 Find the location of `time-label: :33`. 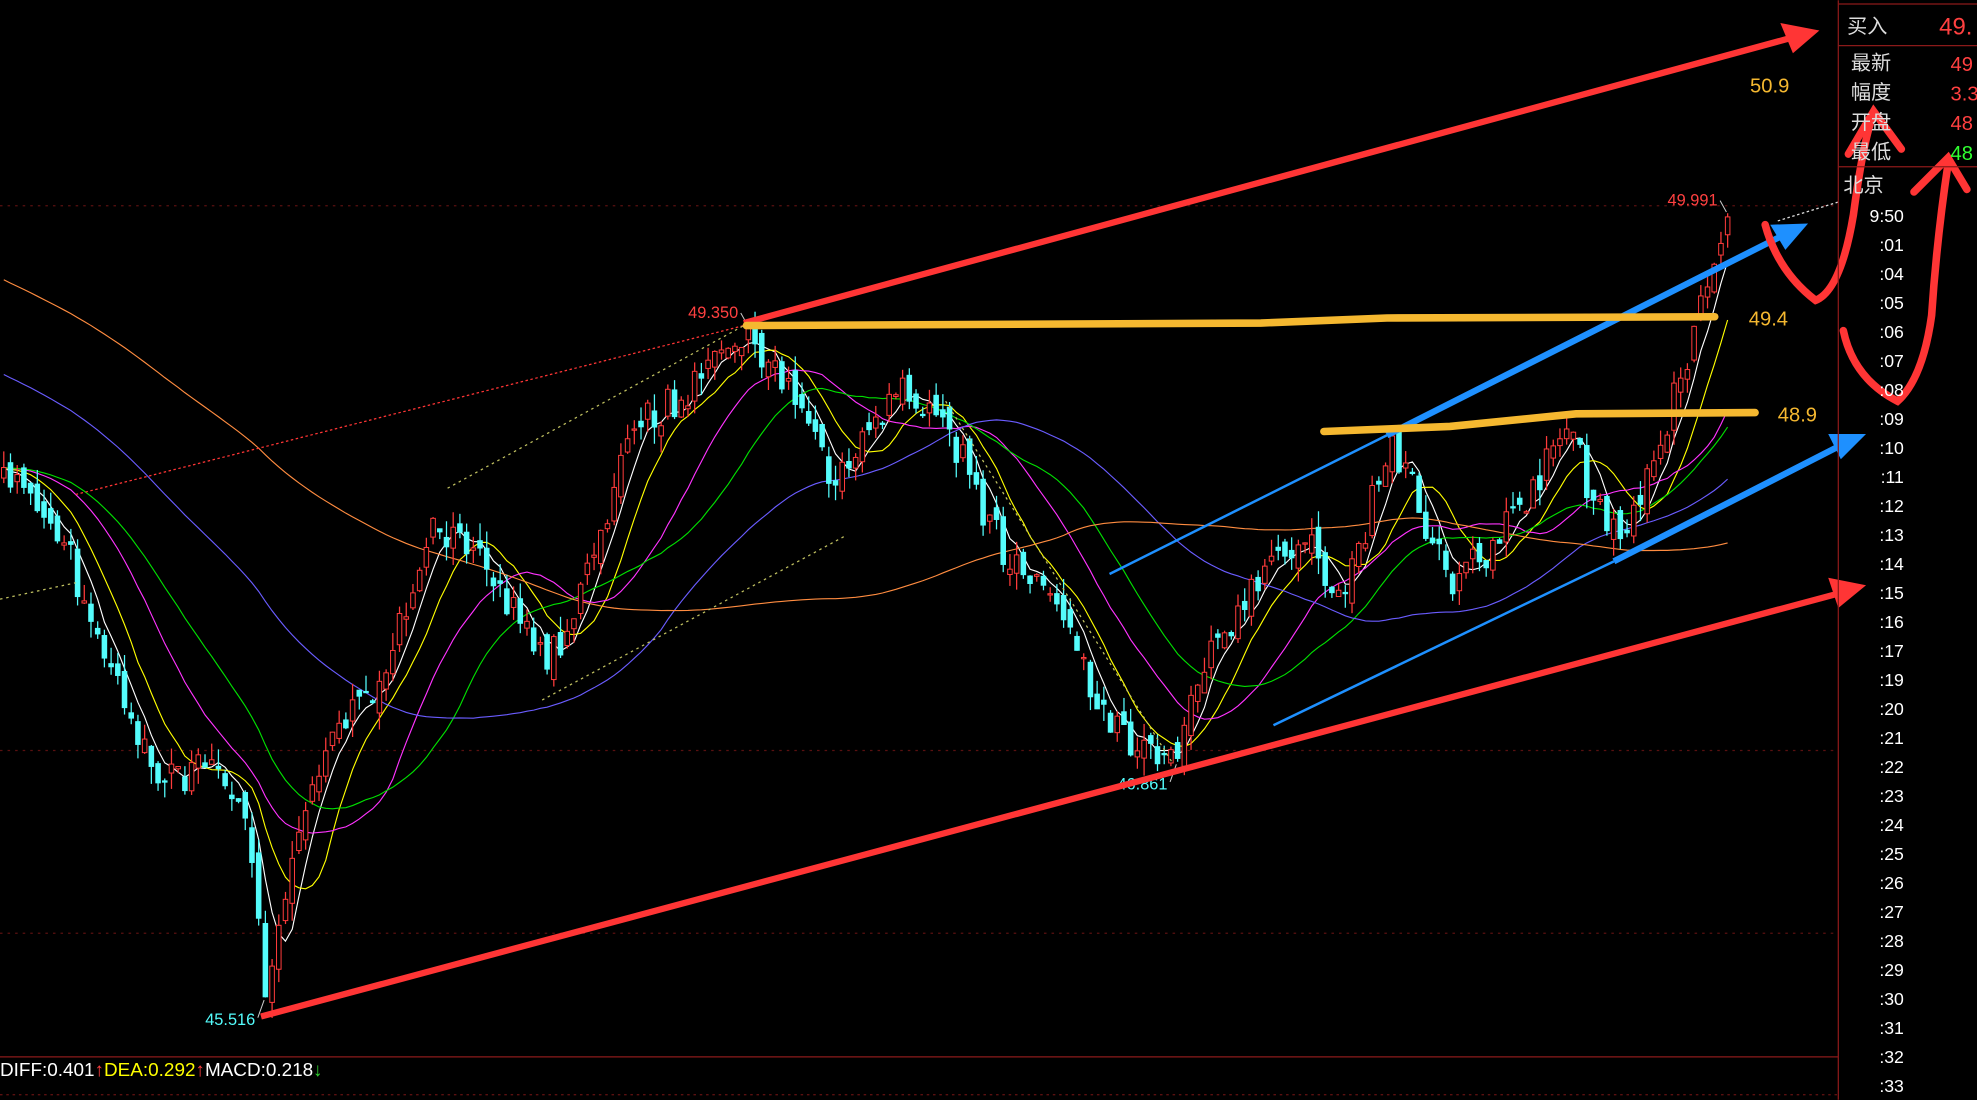

time-label: :33 is located at coordinates (1891, 1086).